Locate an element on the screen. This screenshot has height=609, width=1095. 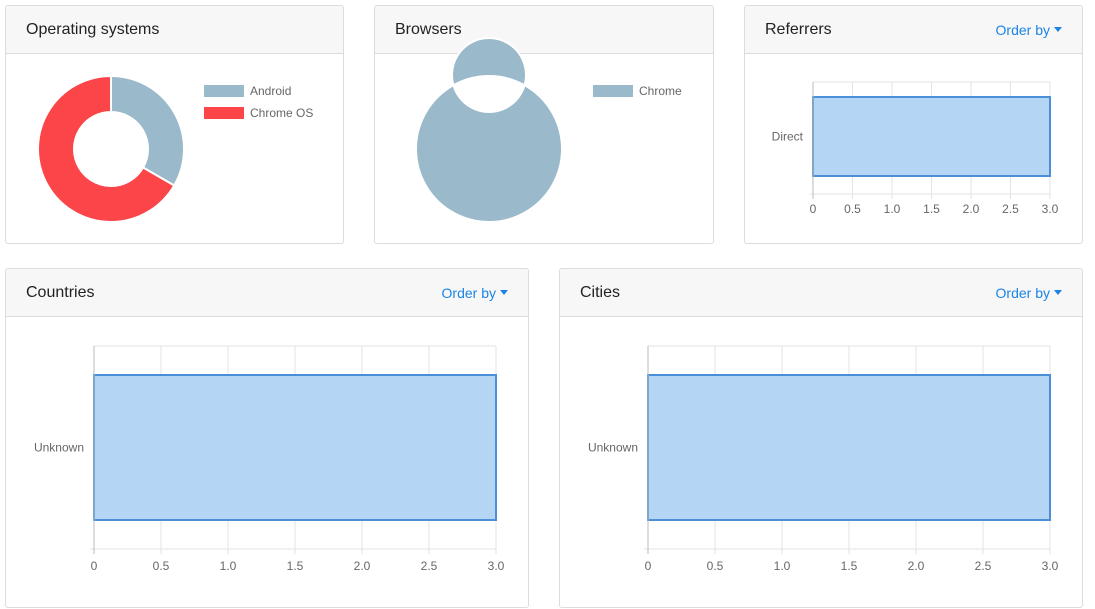
legend-swatch-chrome-os is located at coordinates (224, 113).